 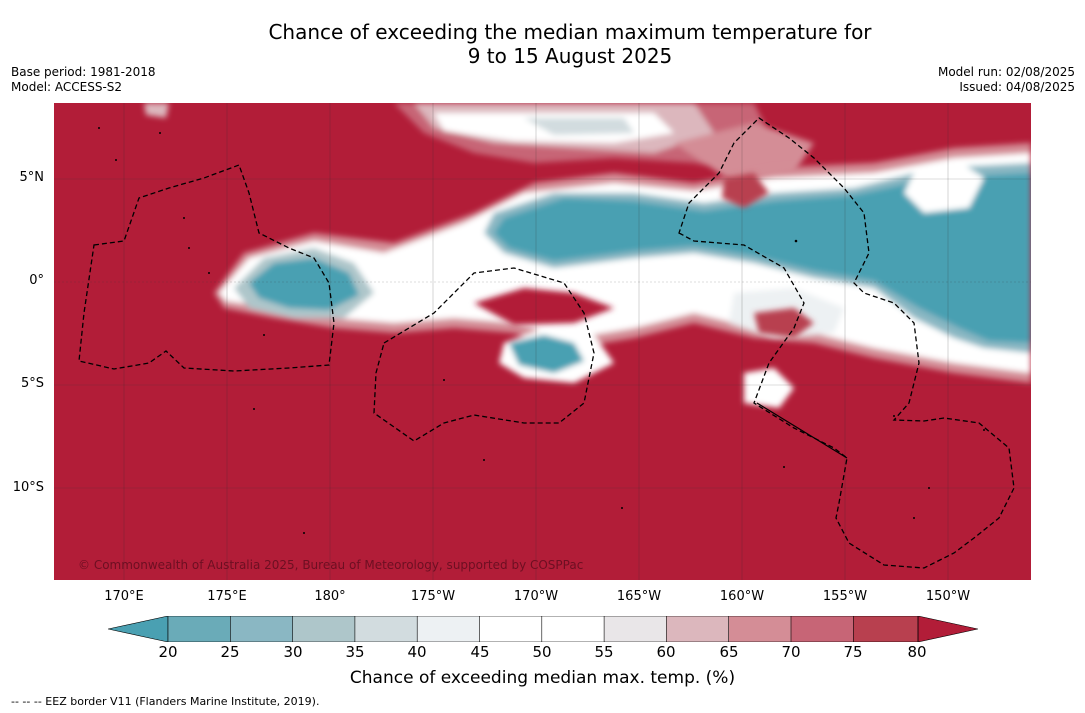 I want to click on model-name: Model: ACCESS-S2, so click(x=67, y=87).